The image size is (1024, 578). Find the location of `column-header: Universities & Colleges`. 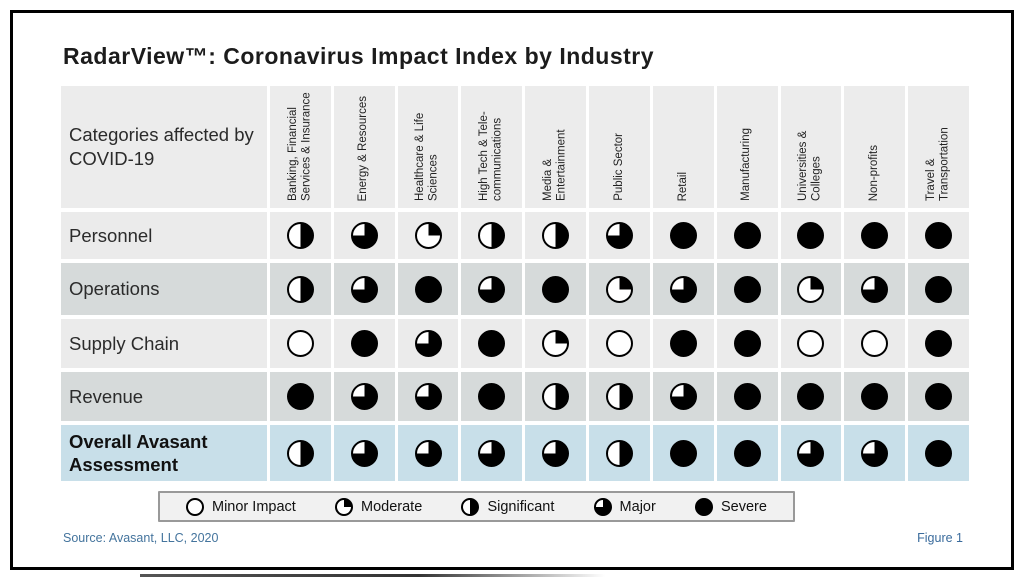

column-header: Universities & Colleges is located at coordinates (811, 147).